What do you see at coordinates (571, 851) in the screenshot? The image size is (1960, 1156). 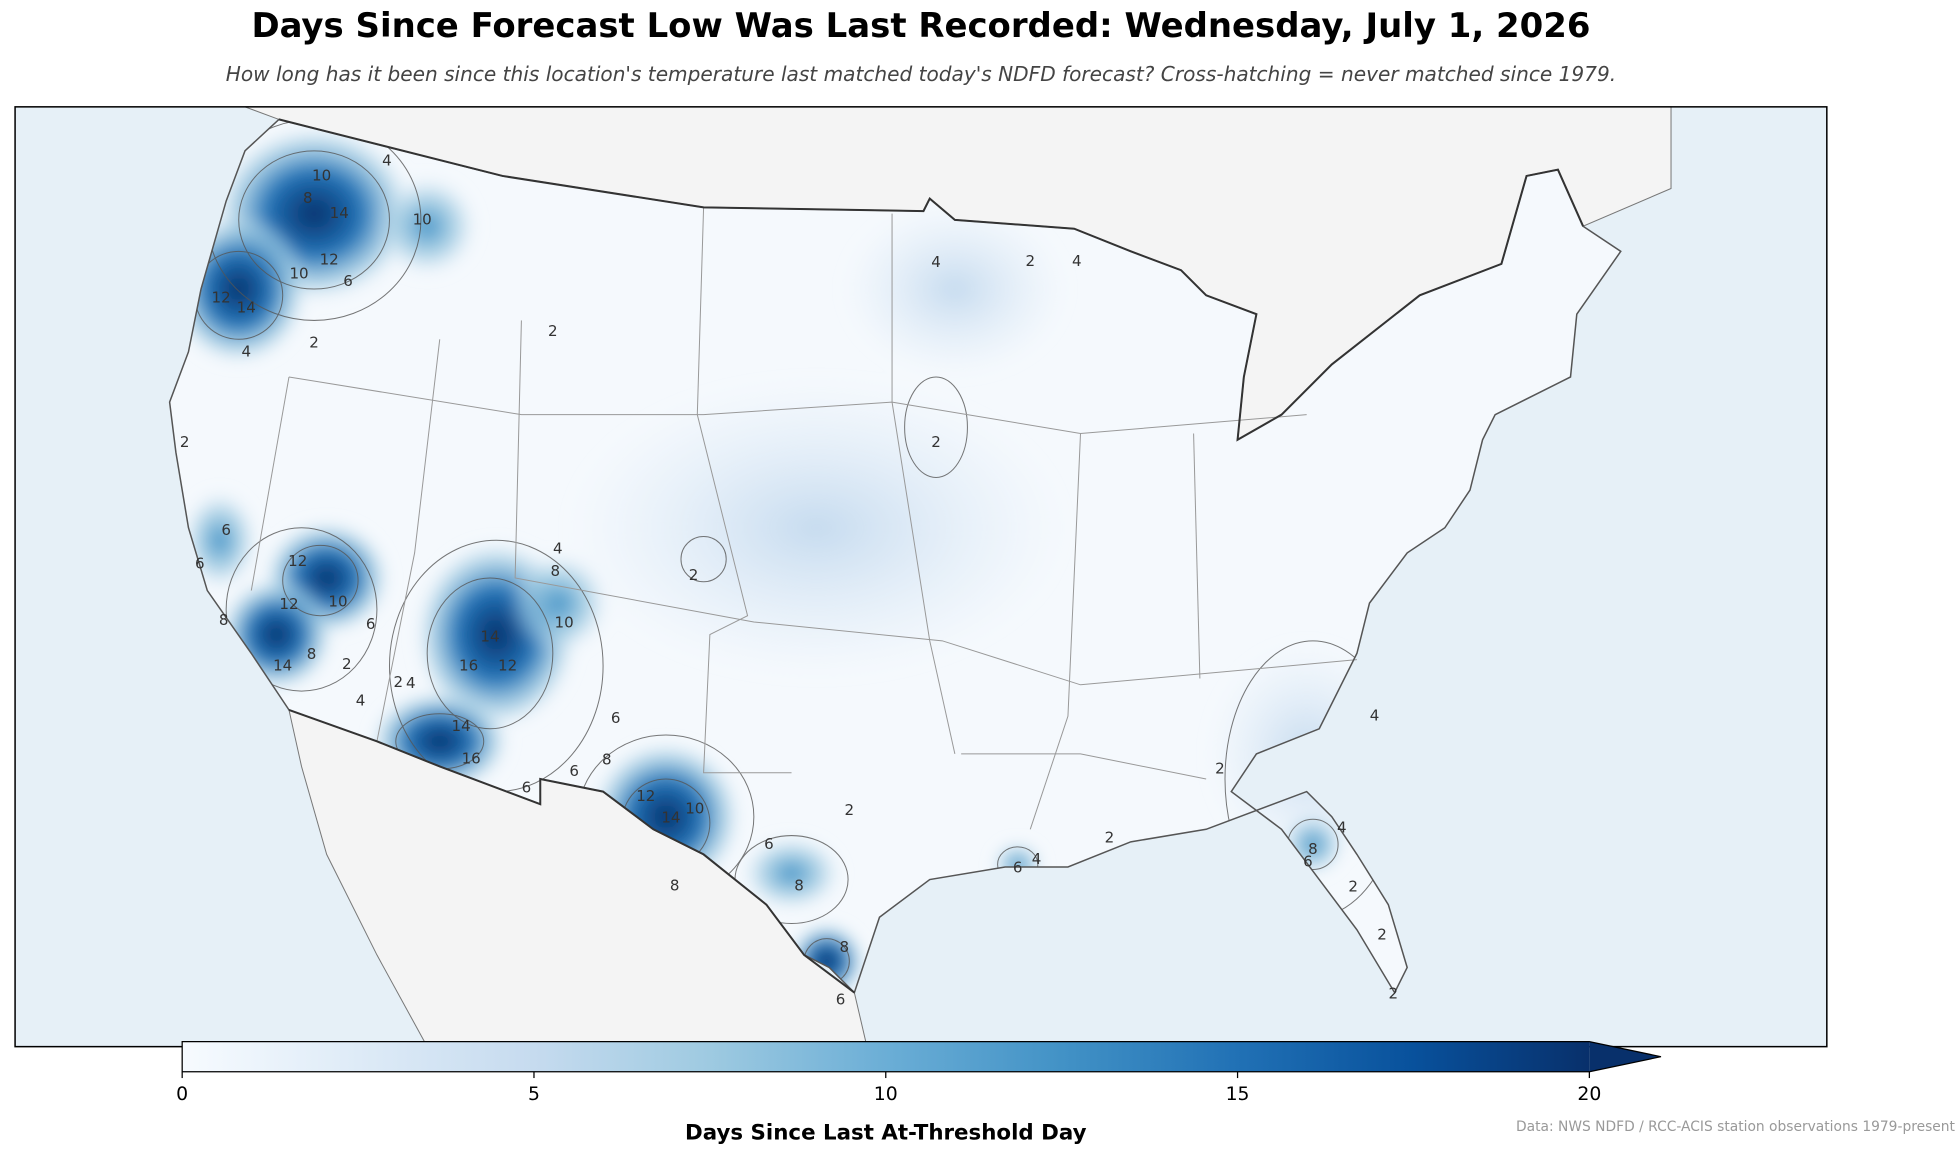 I see `national-border` at bounding box center [571, 851].